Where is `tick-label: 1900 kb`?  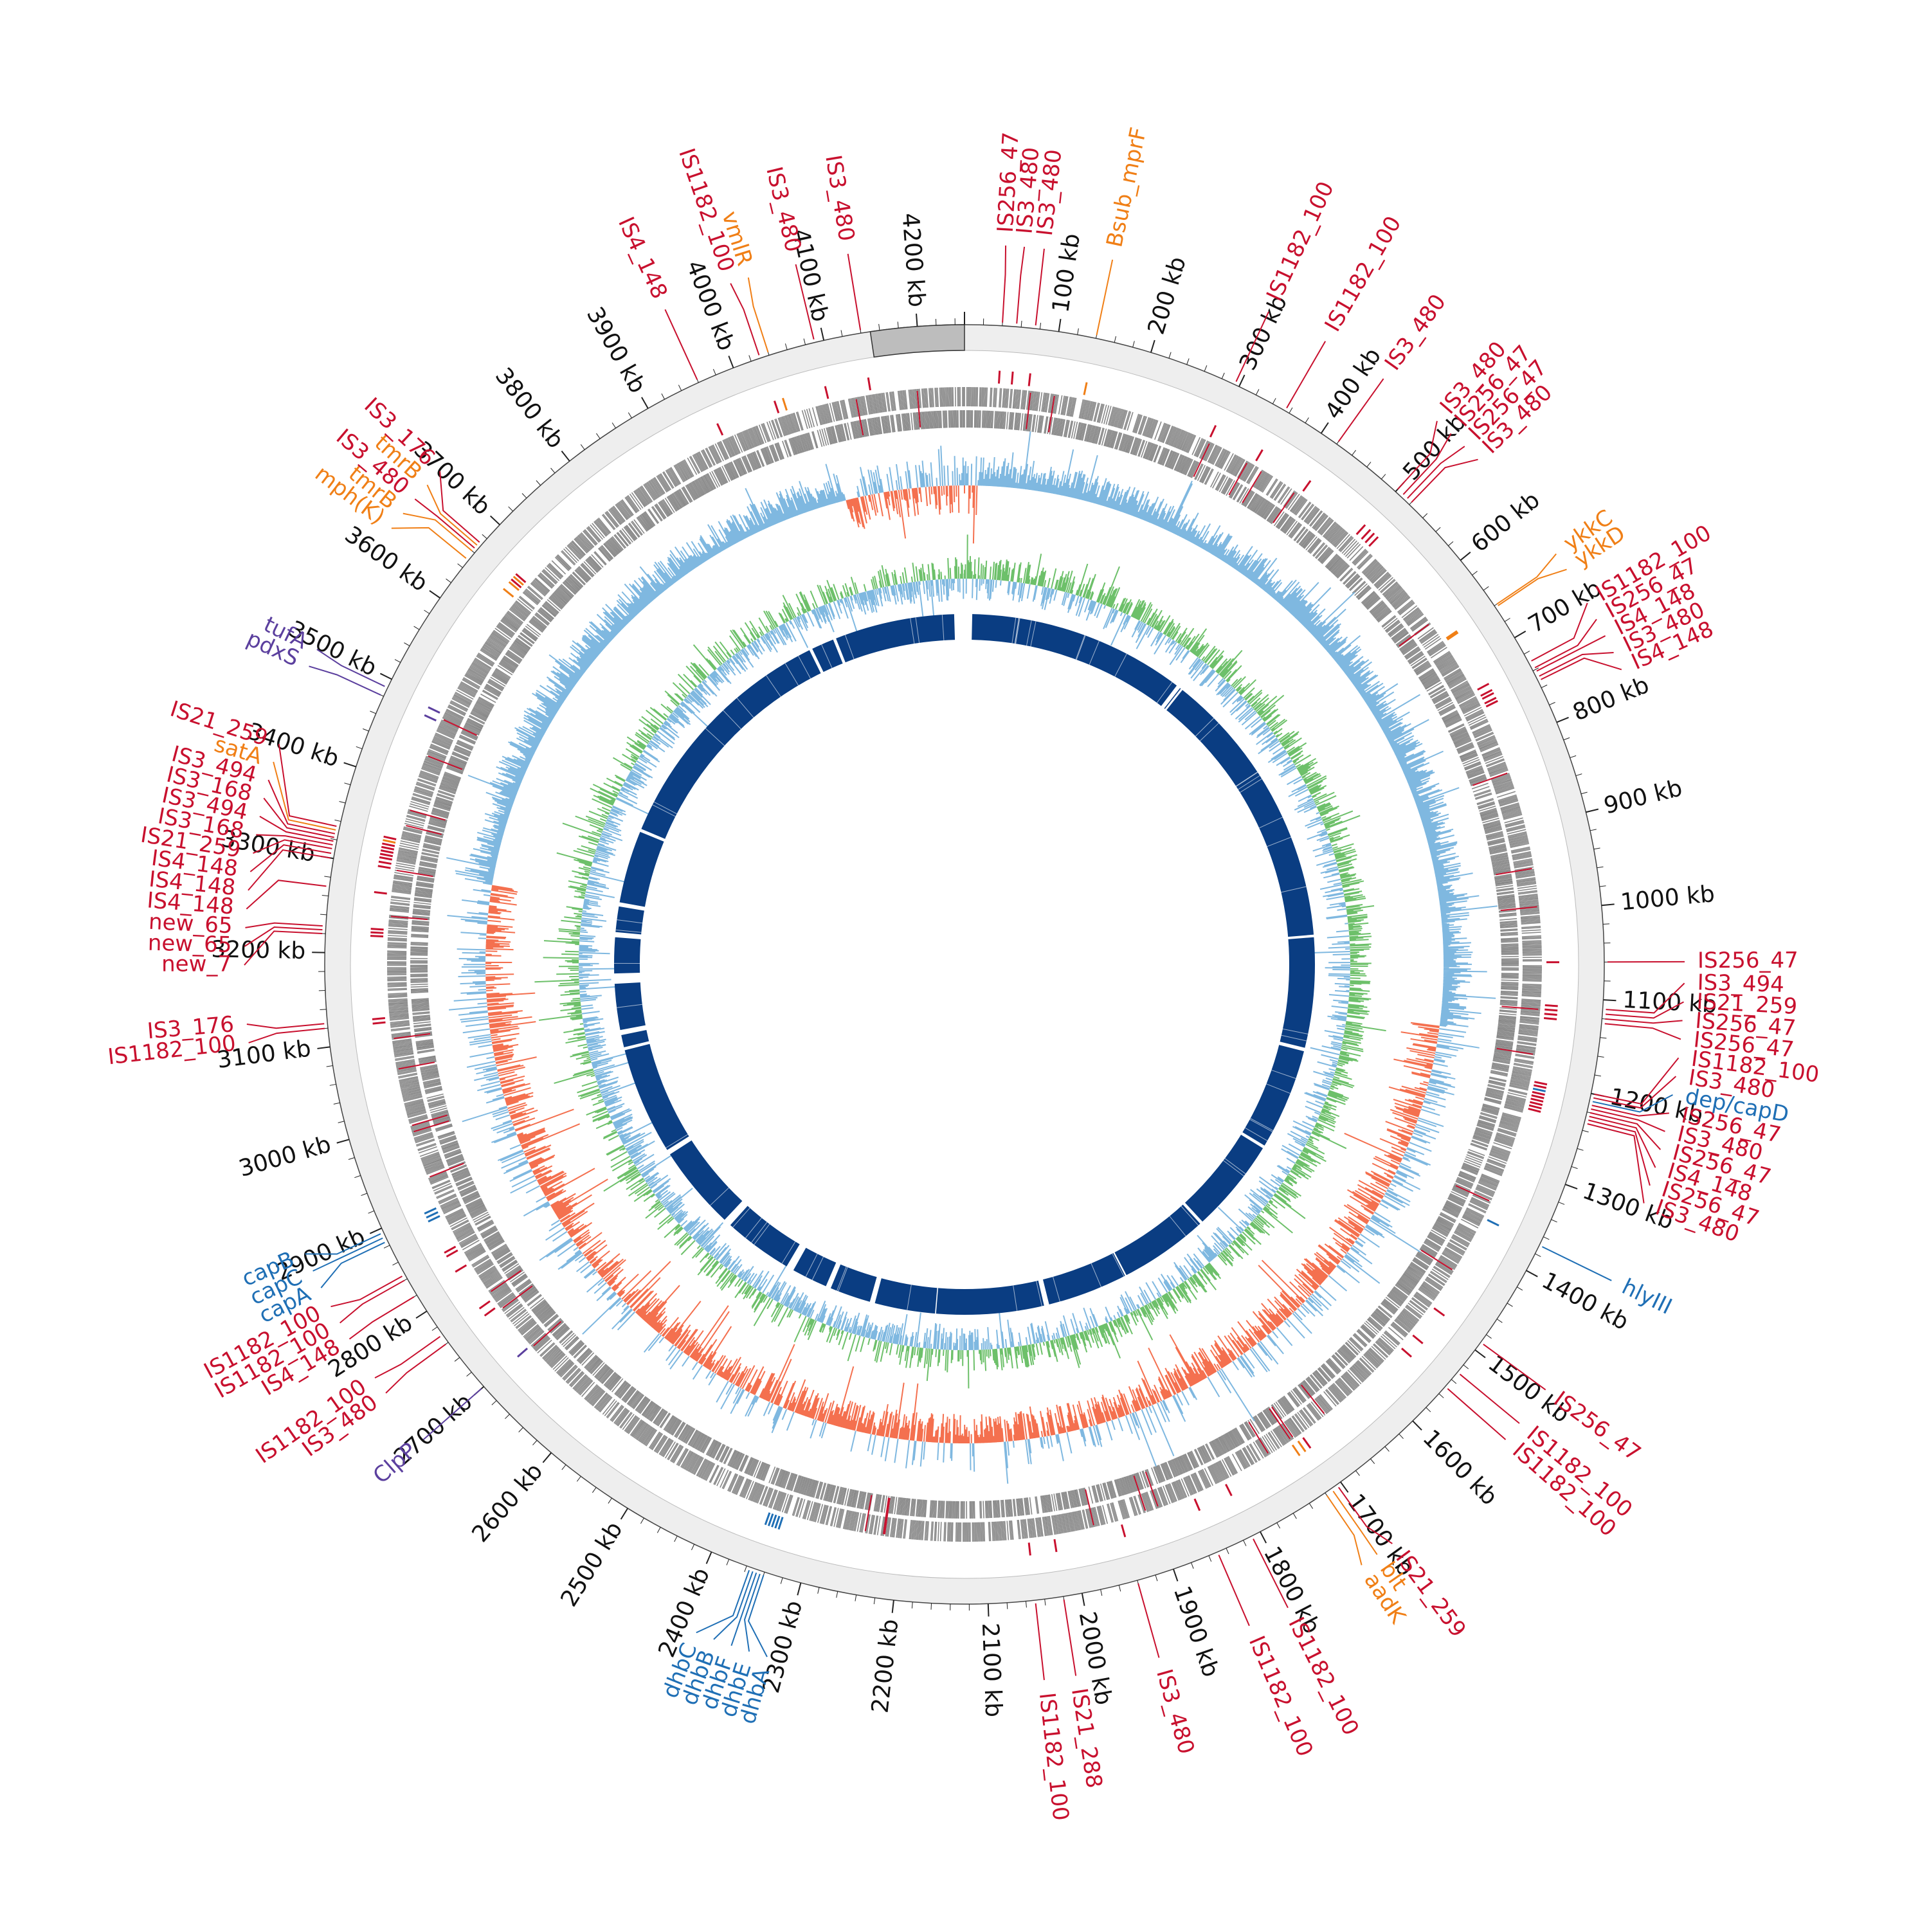 tick-label: 1900 kb is located at coordinates (1196, 1632).